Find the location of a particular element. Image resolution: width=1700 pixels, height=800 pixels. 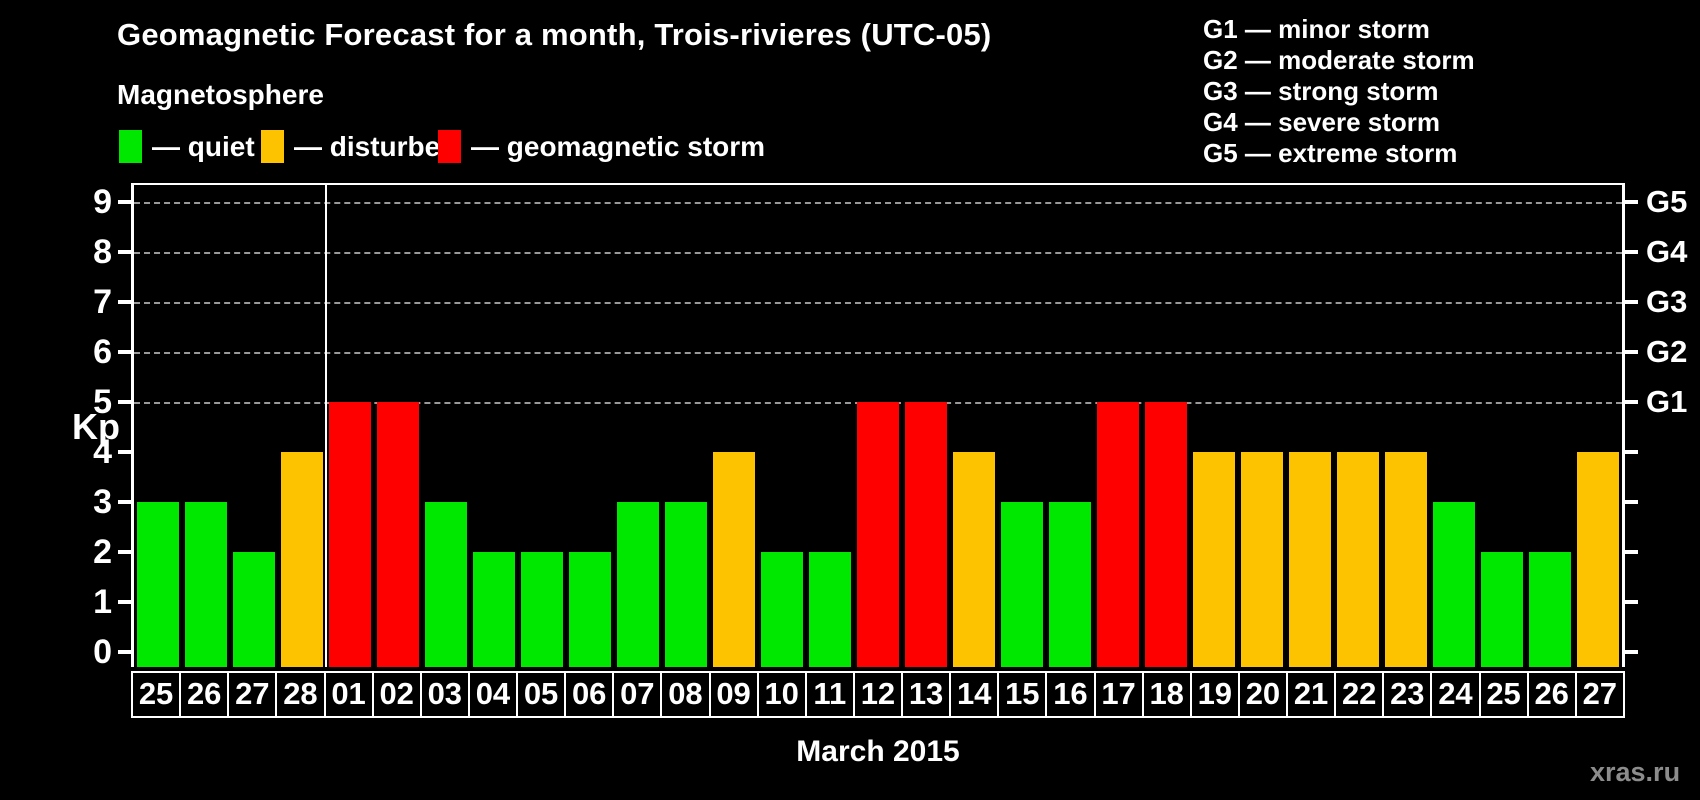

day-label-cell: 14 is located at coordinates (973, 694).